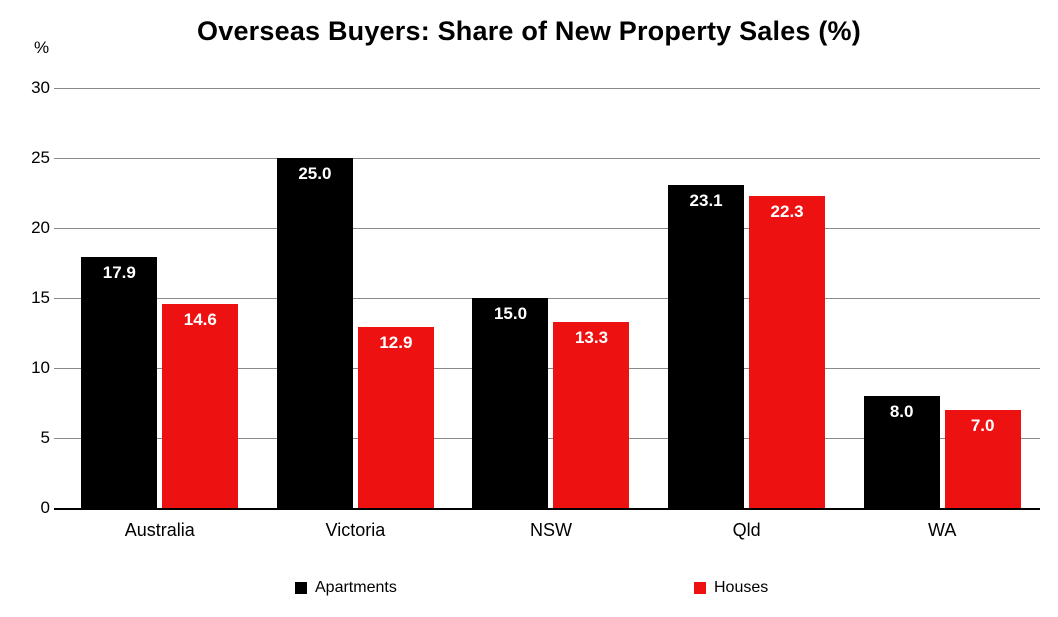 The width and height of the screenshot is (1058, 617). I want to click on y-axis-unit-label: %, so click(42, 47).